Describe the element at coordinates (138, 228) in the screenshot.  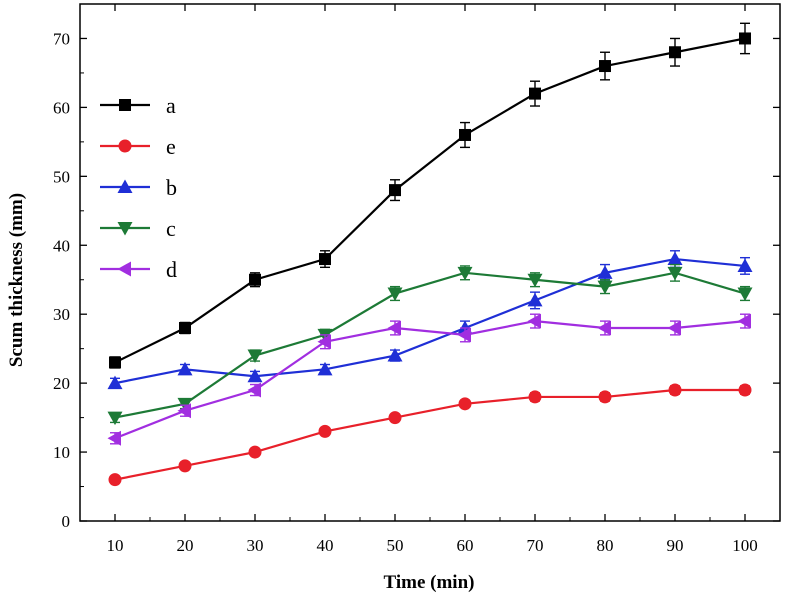
I see `legend-item-c: c` at that location.